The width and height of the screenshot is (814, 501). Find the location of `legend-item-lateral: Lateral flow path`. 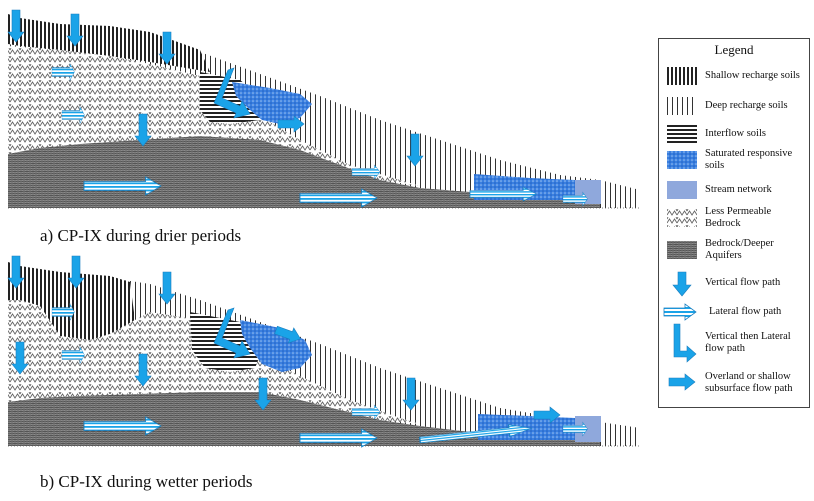

legend-item-lateral: Lateral flow path is located at coordinates (734, 316).